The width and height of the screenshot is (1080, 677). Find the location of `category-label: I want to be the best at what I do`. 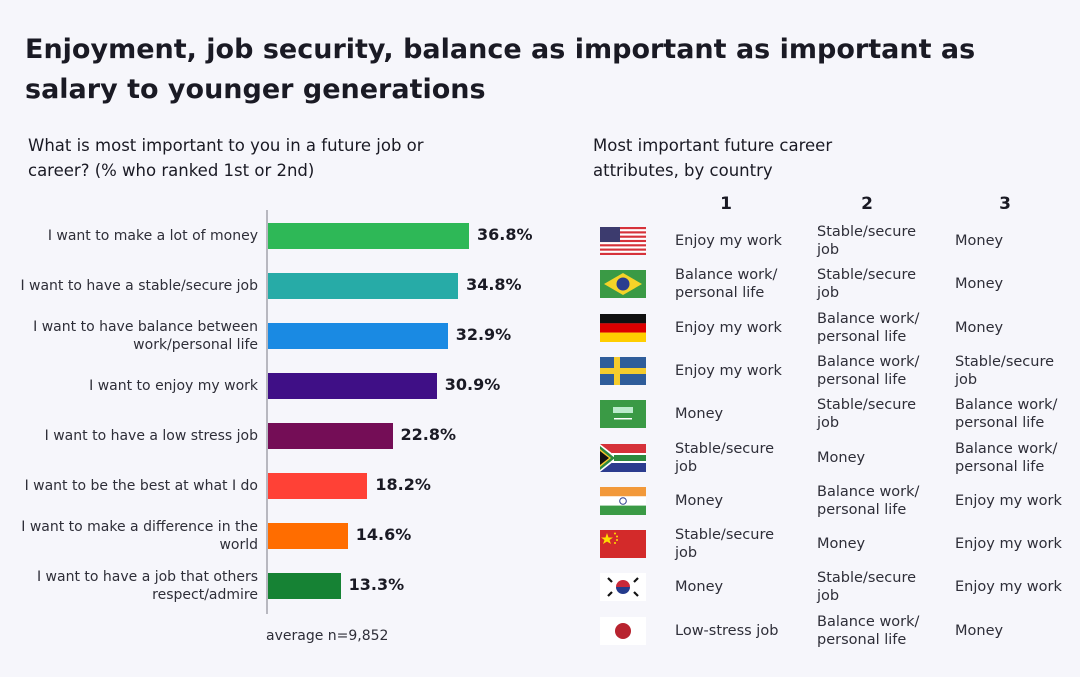

category-label: I want to be the best at what I do is located at coordinates (141, 486).